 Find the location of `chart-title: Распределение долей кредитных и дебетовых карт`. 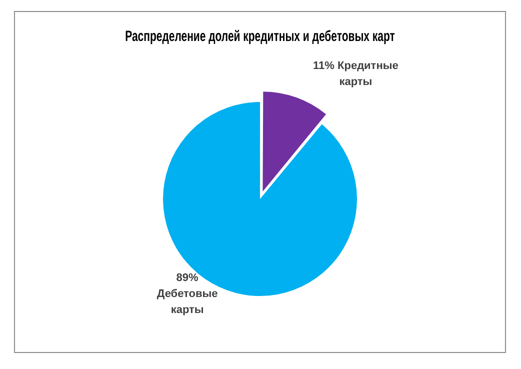

chart-title: Распределение долей кредитных и дебетовых карт is located at coordinates (260, 36).